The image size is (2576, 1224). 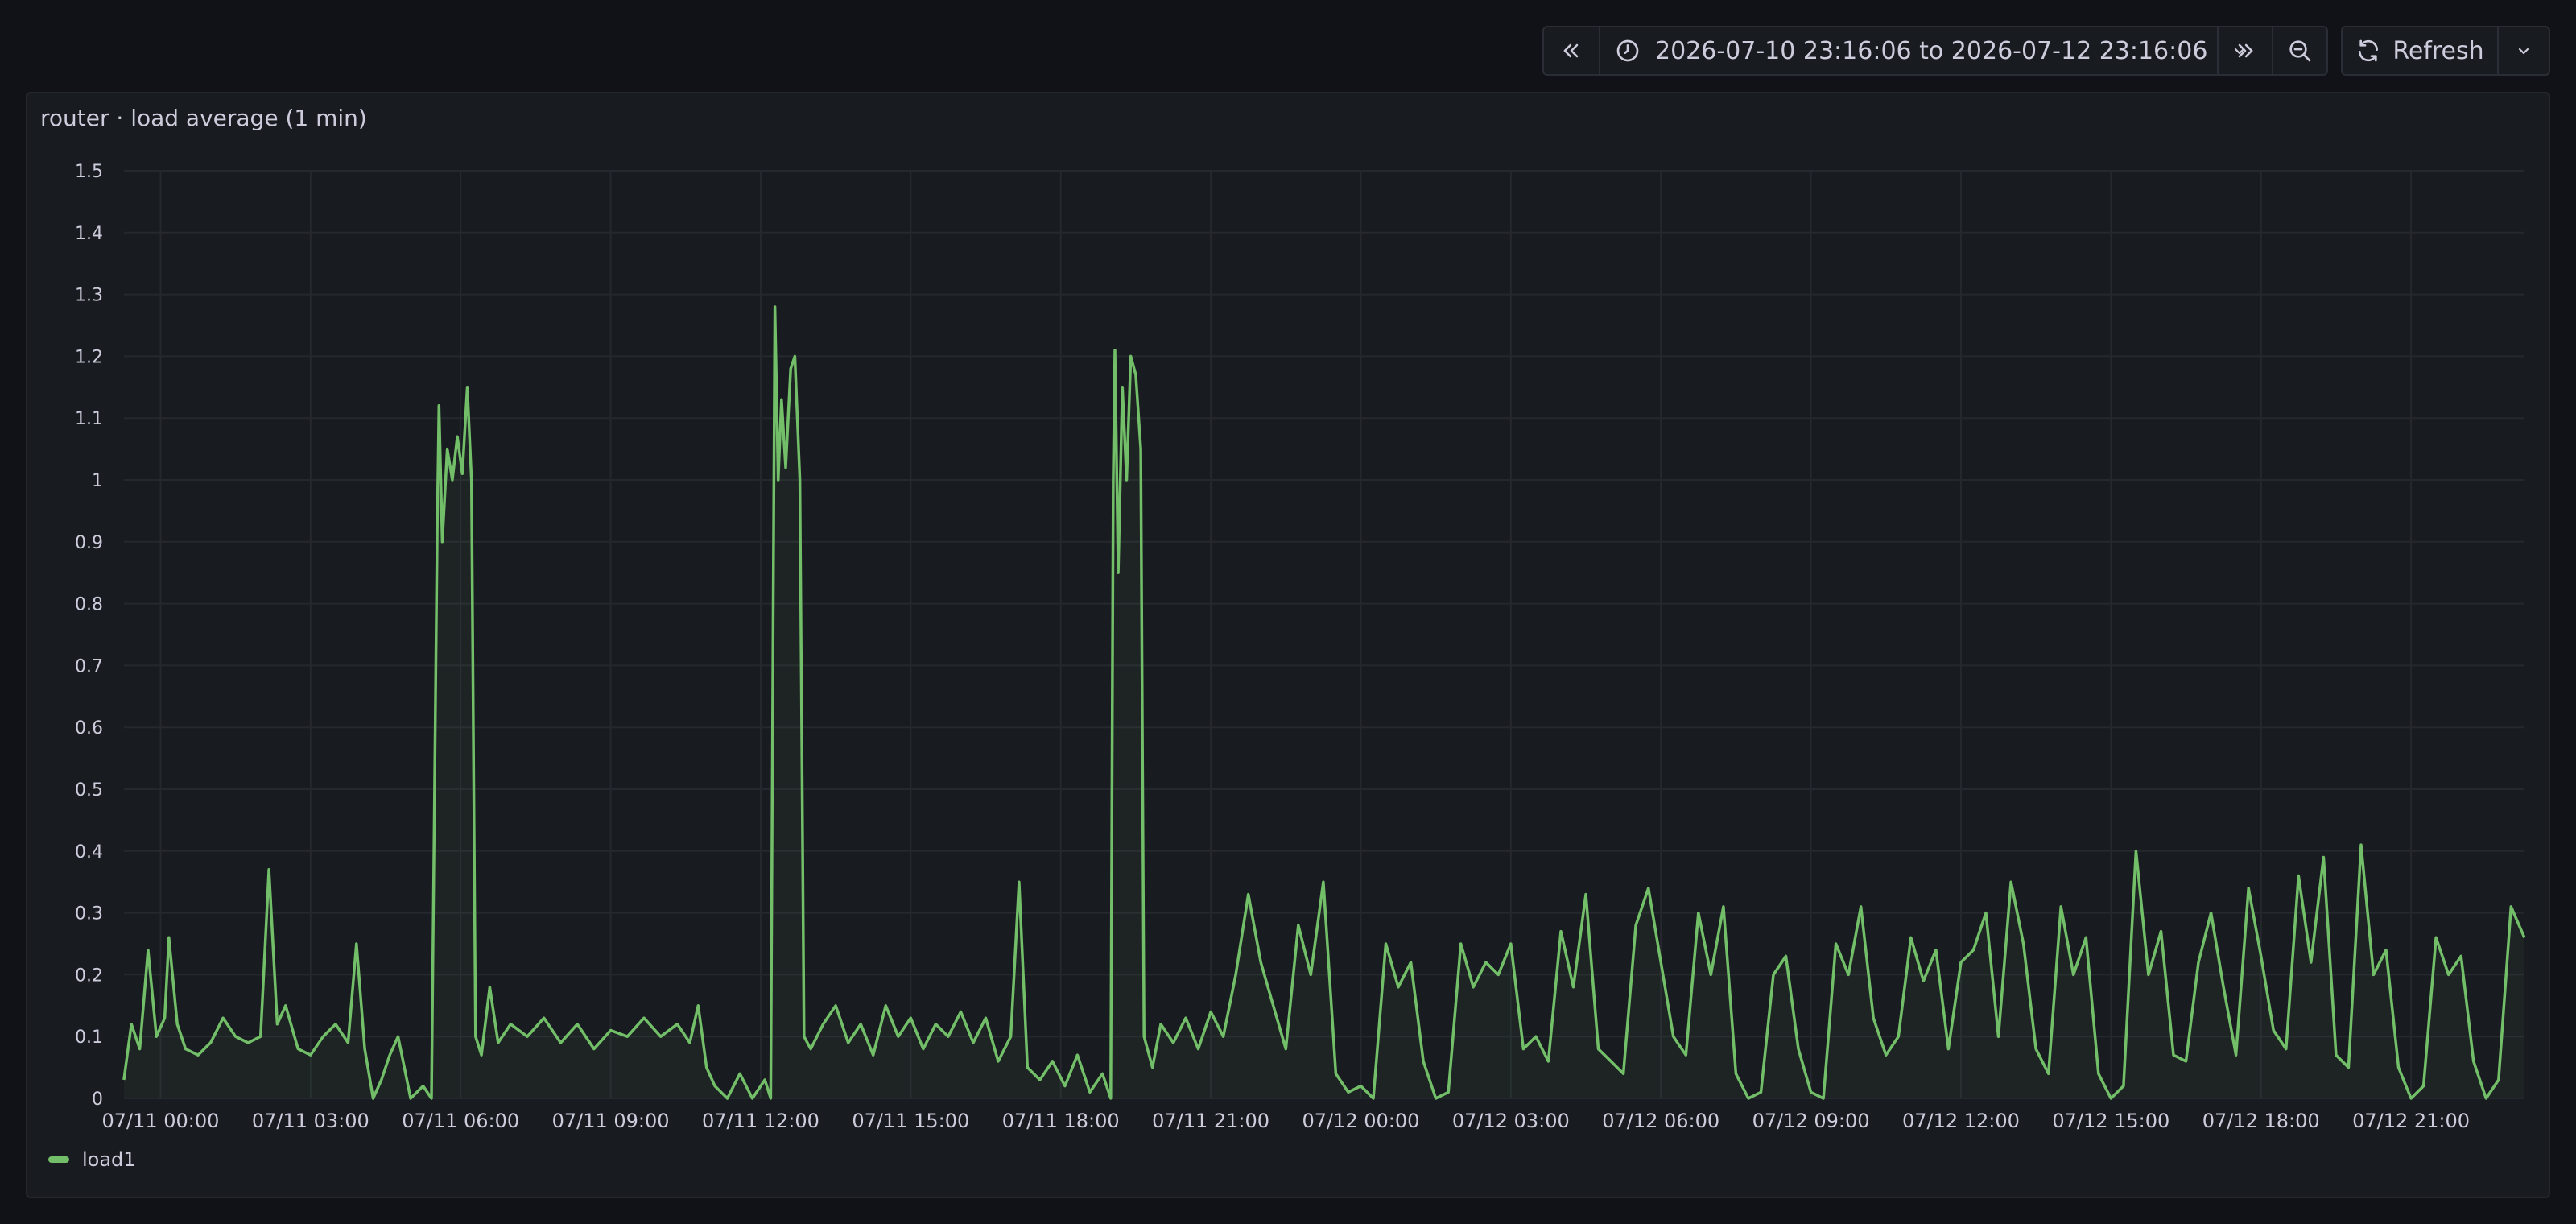 I want to click on refresh-group: Refresh, so click(x=2445, y=51).